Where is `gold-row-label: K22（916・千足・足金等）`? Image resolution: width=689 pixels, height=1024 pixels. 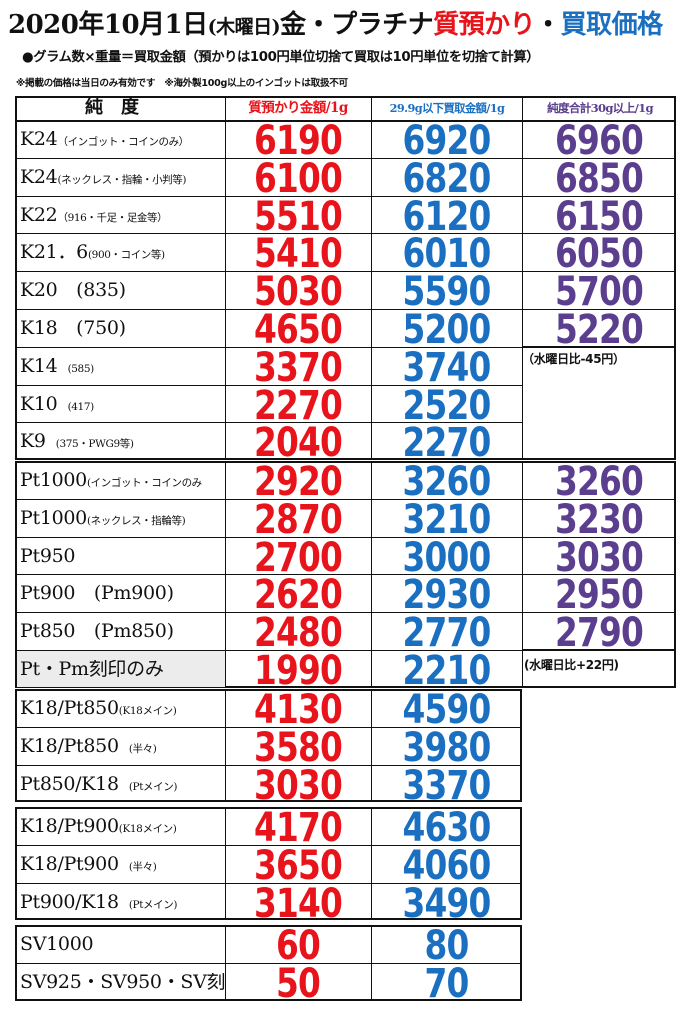
gold-row-label: K22（916・千足・足金等） is located at coordinates (122, 215).